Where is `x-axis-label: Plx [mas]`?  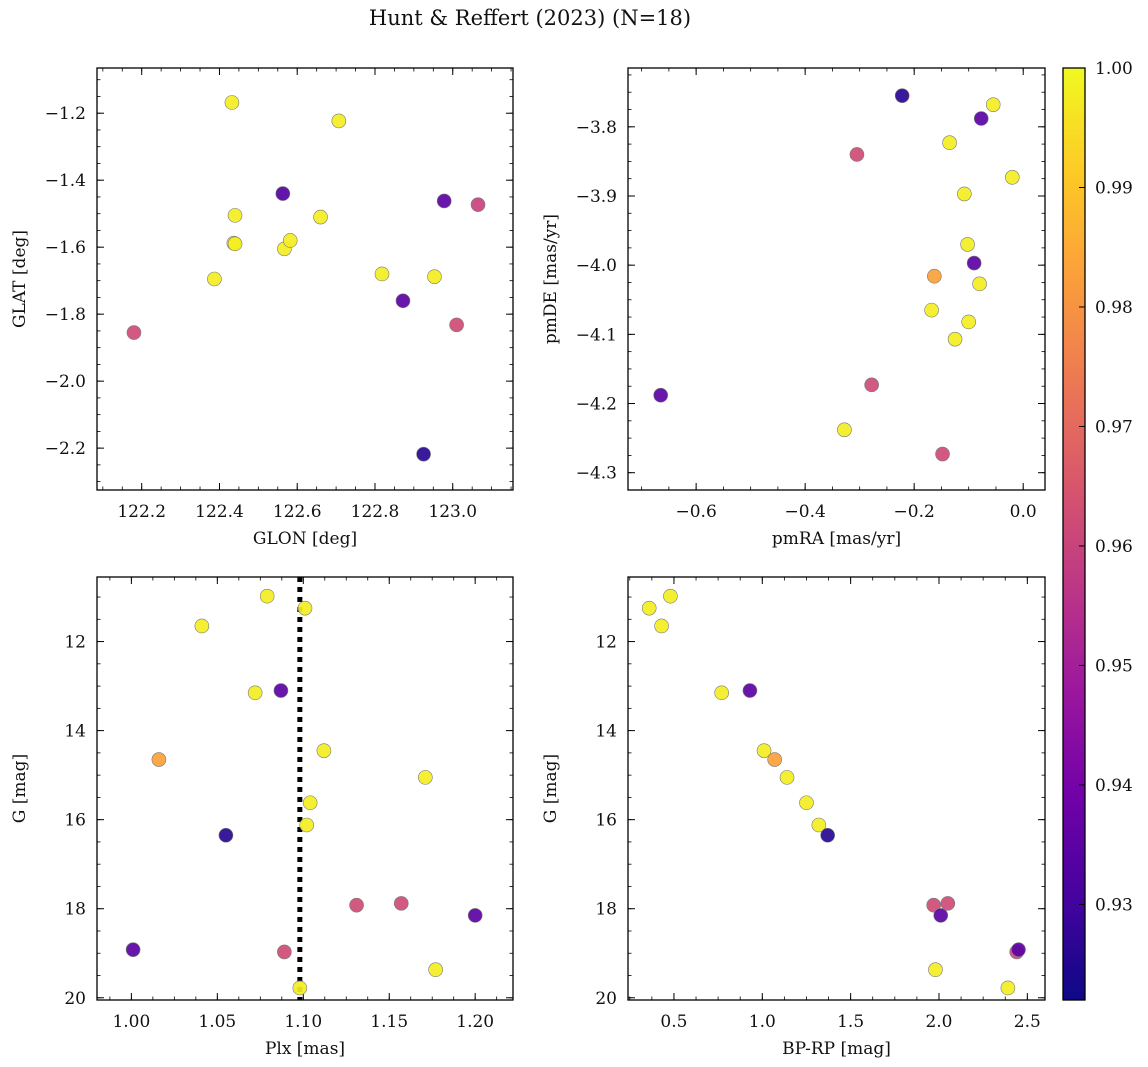
x-axis-label: Plx [mas] is located at coordinates (305, 1049).